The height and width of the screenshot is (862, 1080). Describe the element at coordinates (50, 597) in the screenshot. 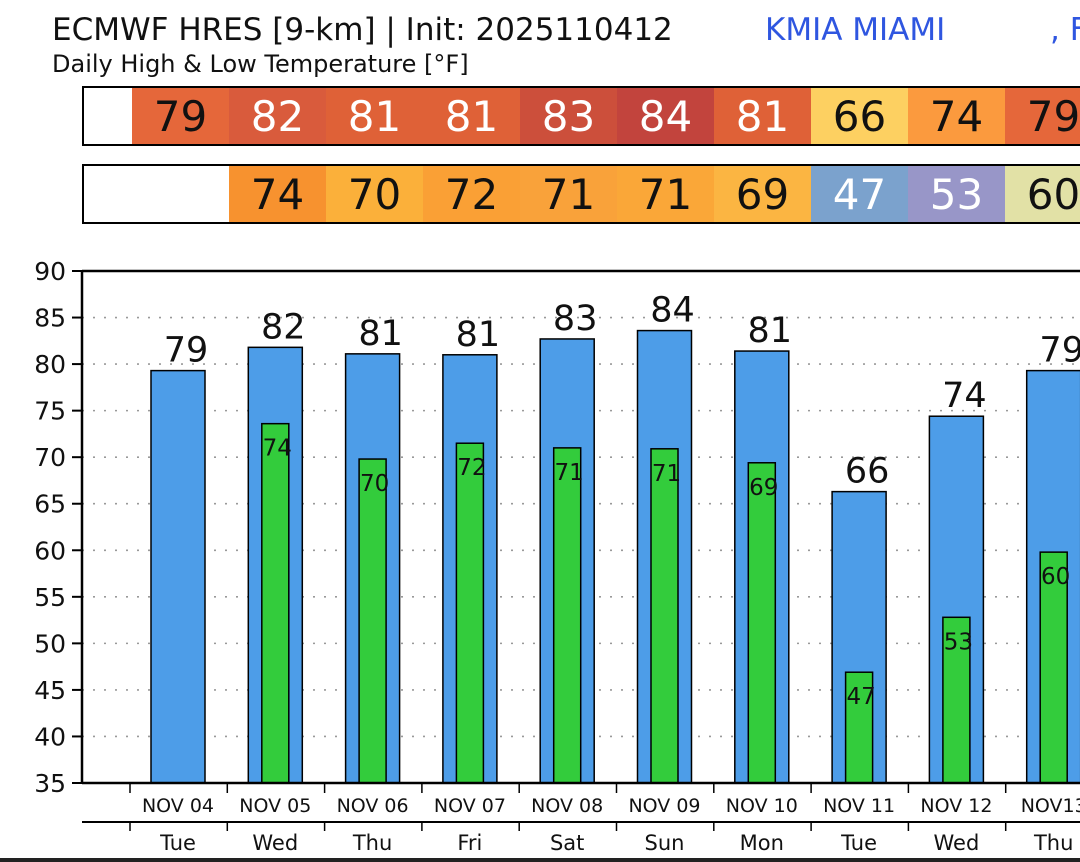

I see `y-tick-label: 55` at that location.